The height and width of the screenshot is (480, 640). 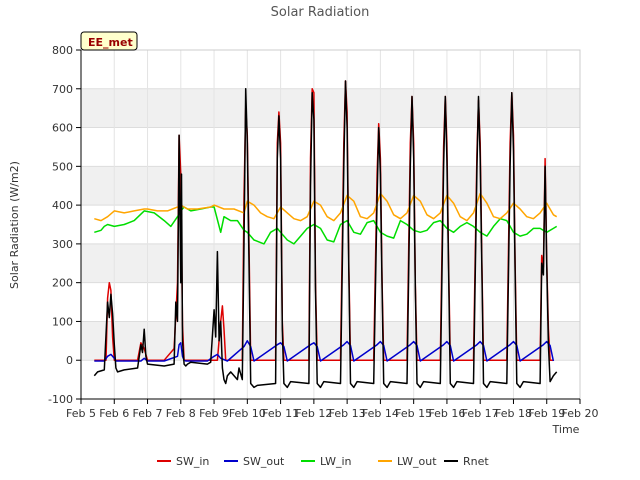 What do you see at coordinates (14, 225) in the screenshot?
I see `y-axis-label: Solar Radiation (W/m2)` at bounding box center [14, 225].